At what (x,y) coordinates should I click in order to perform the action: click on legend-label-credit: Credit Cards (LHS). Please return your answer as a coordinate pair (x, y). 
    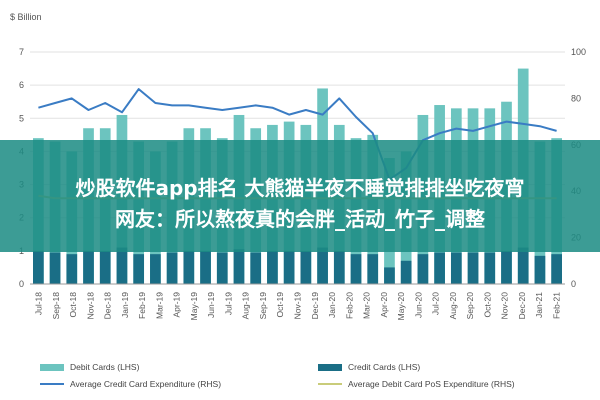
    Looking at the image, I should click on (384, 367).